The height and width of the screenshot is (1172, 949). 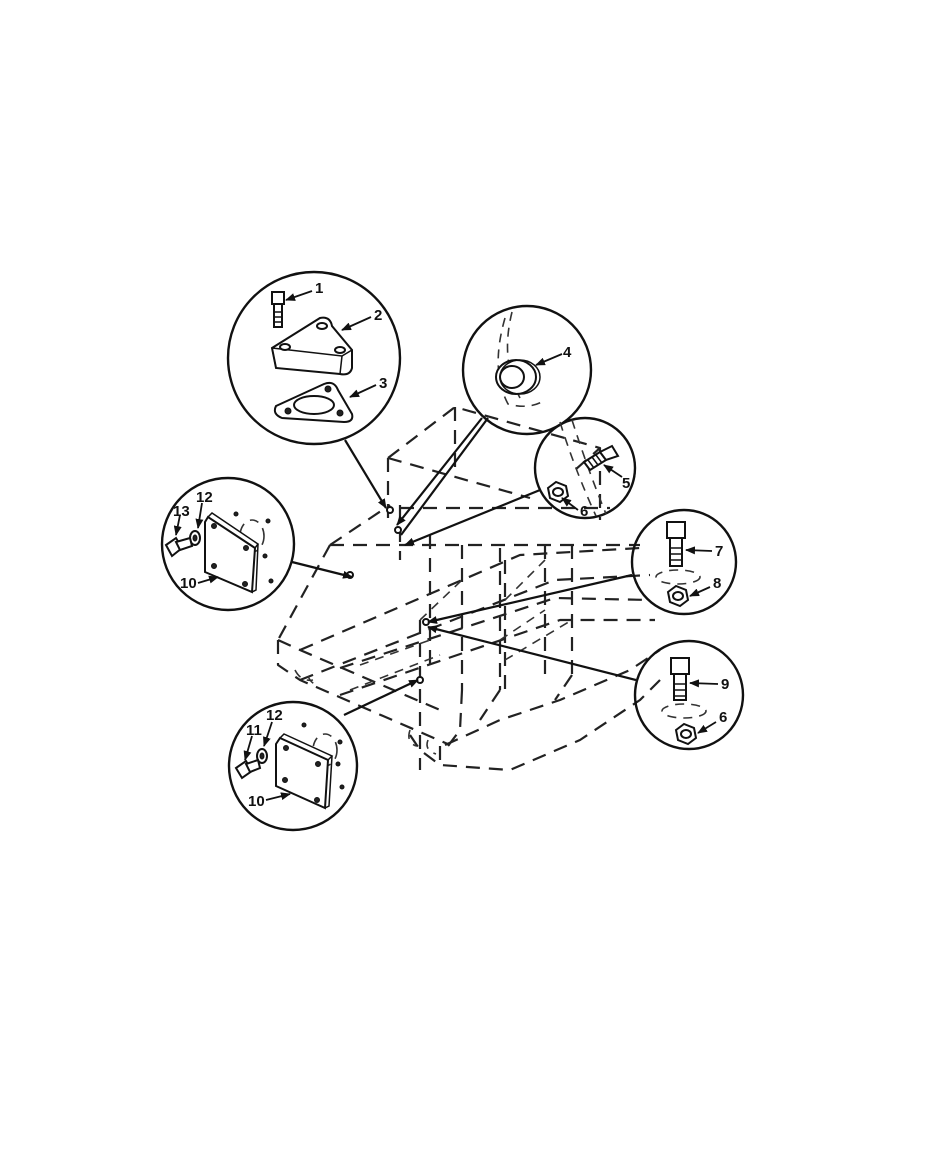 I want to click on callout-10-upper: 10, so click(x=188, y=583).